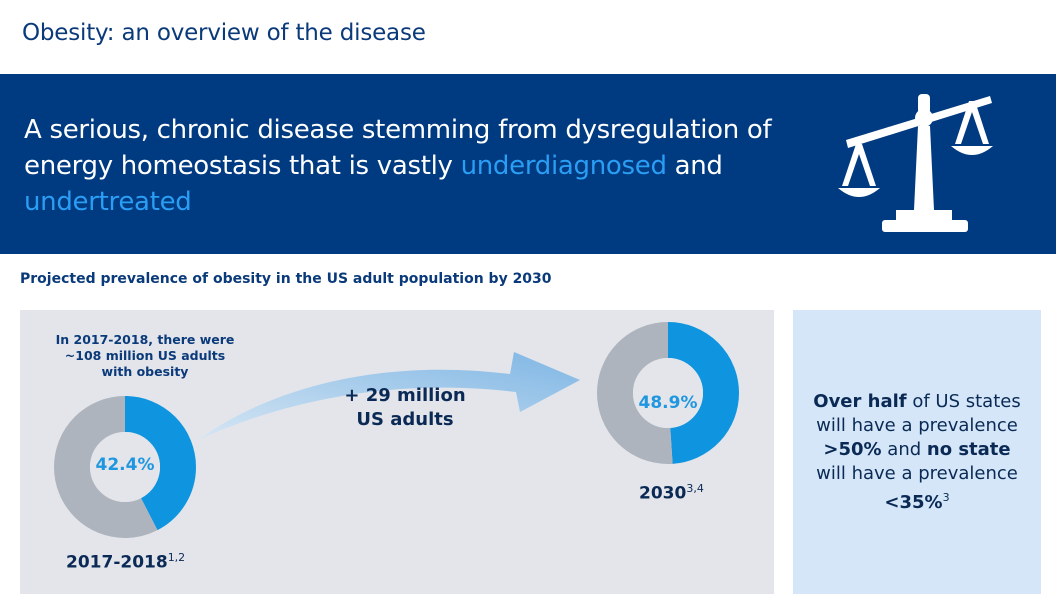  I want to click on callout-text-2: and, so click(904, 449).